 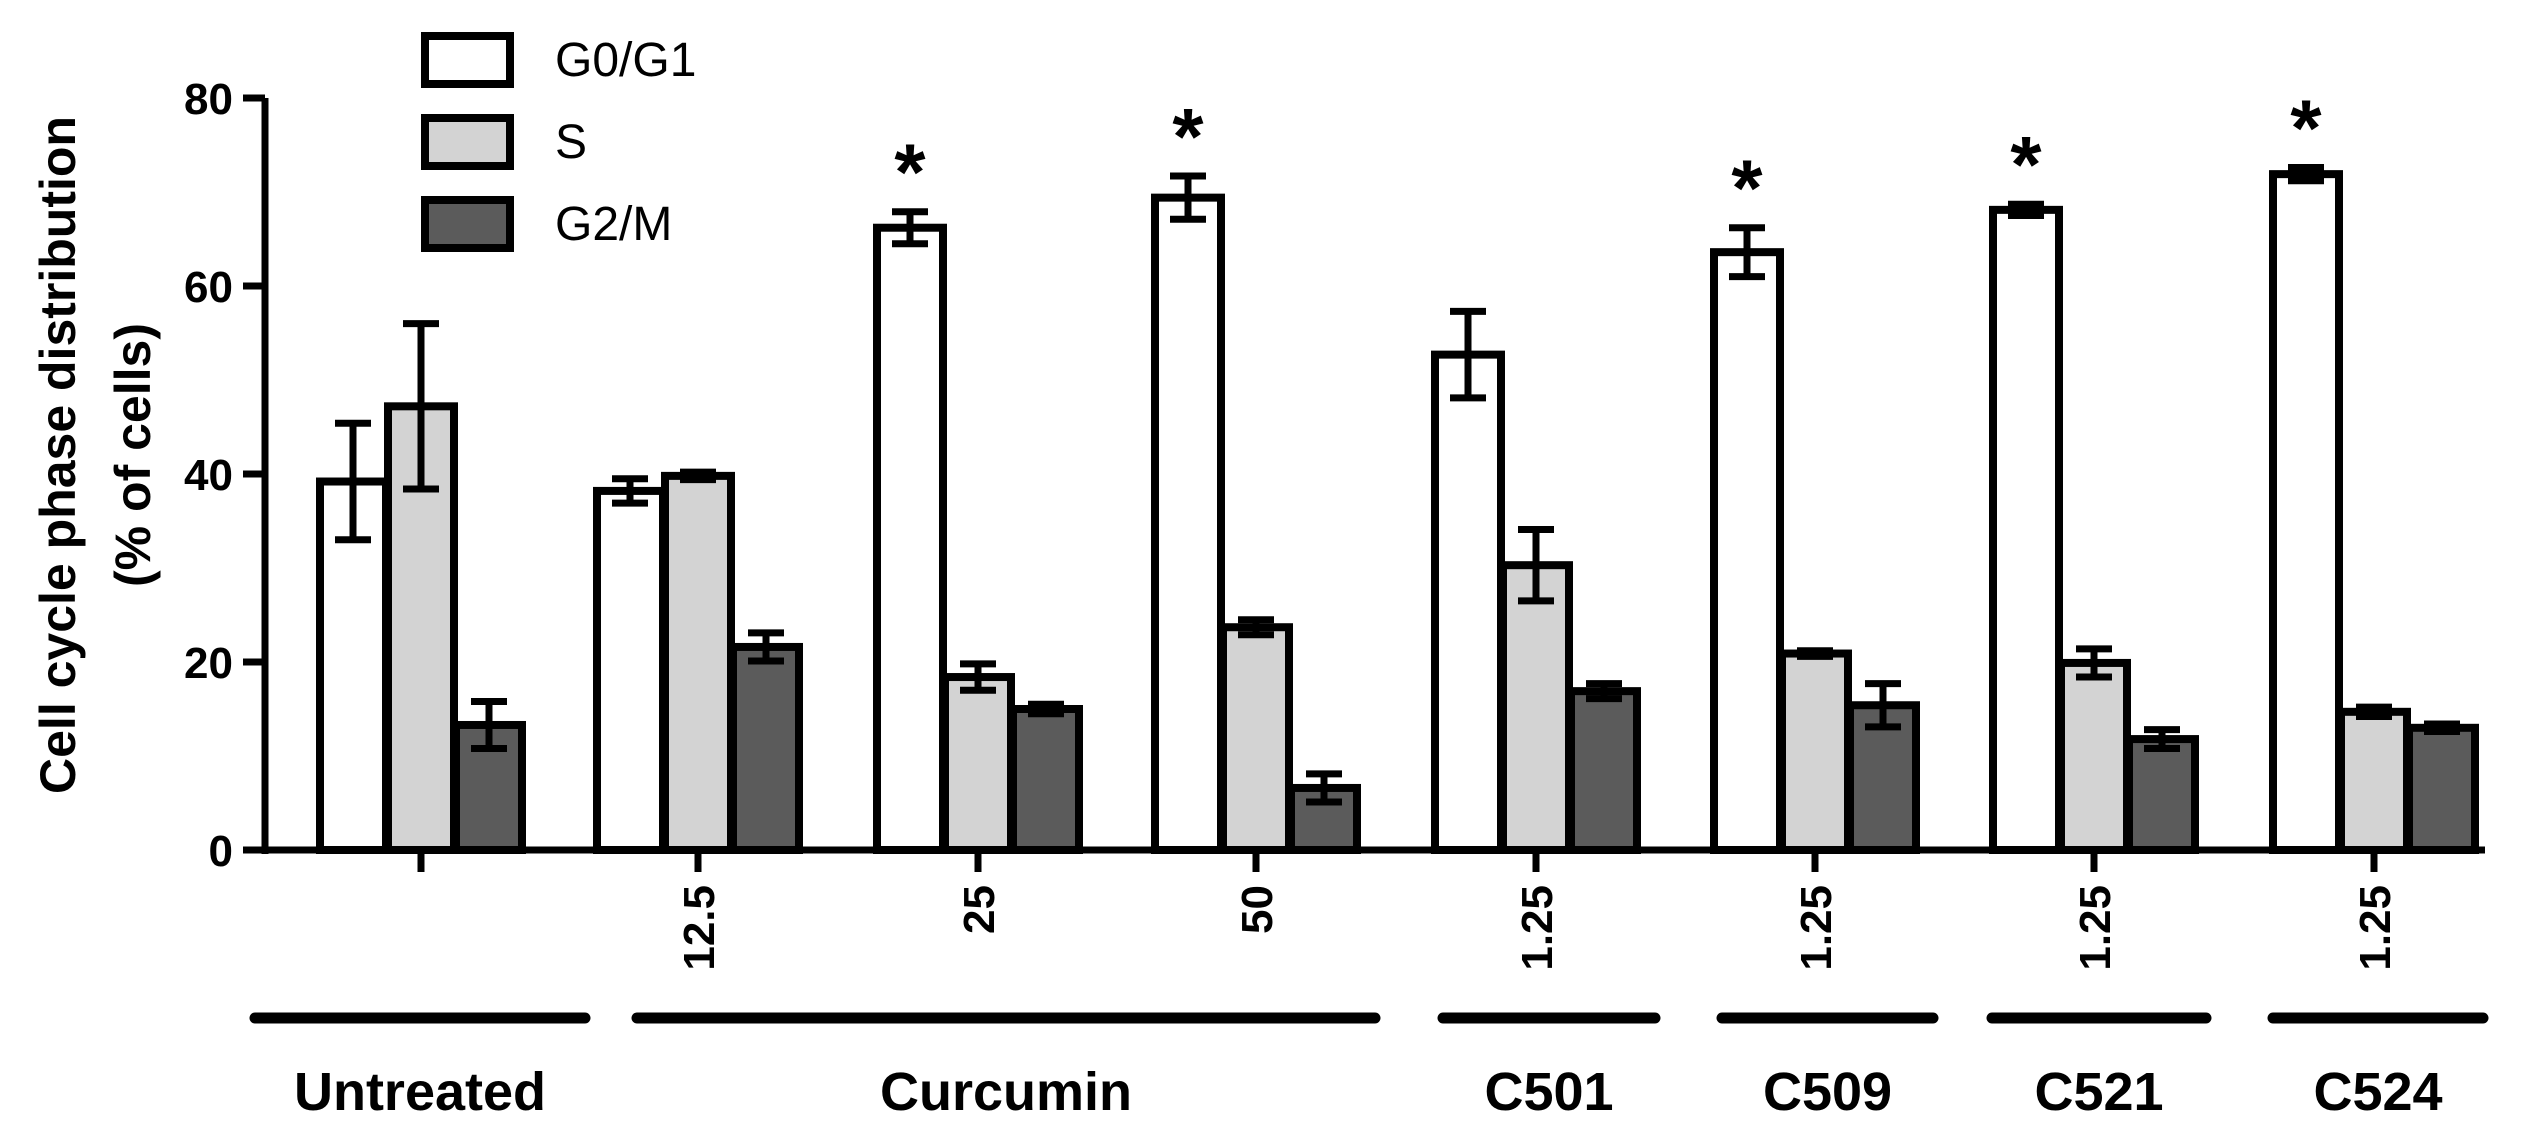 I want to click on y-tick-label-3: 60, so click(x=208, y=287).